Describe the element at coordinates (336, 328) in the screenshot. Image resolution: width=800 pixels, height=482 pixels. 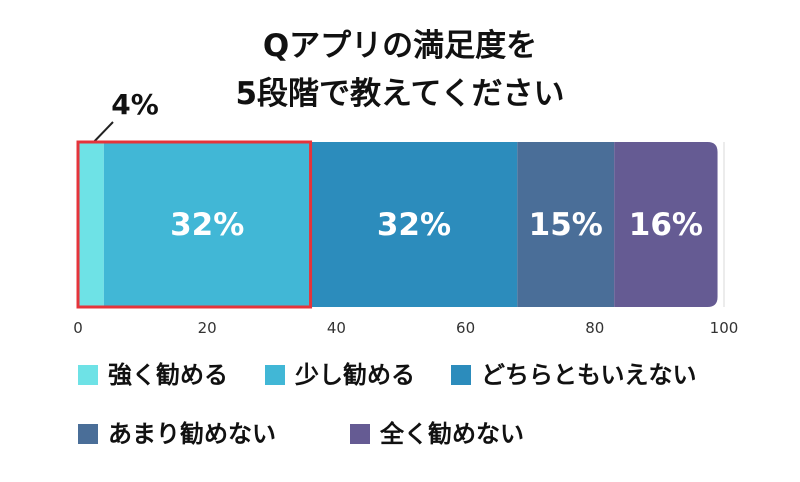
I see `x-tick-label-2: 40` at that location.